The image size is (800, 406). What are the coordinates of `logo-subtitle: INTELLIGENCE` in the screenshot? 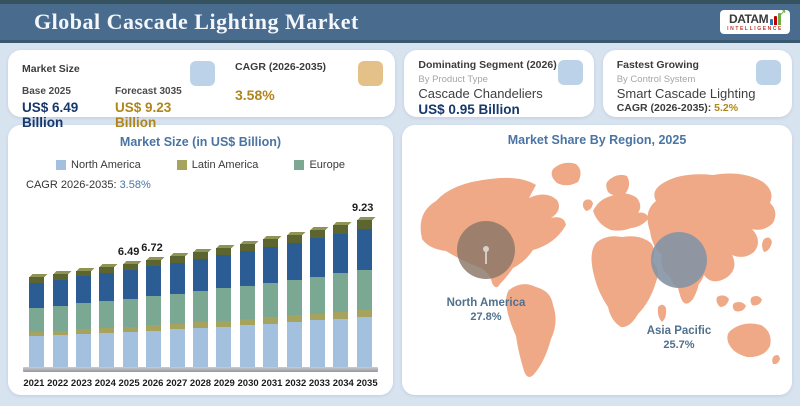 It's located at (755, 29).